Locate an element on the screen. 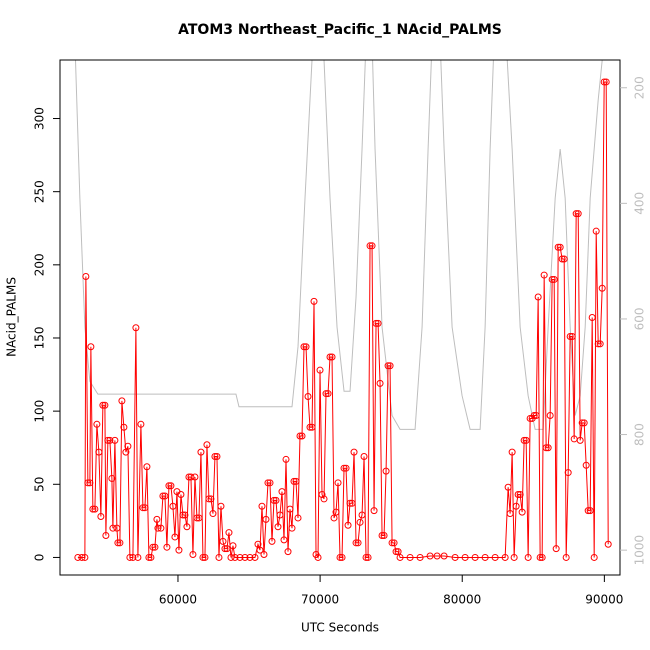 Image resolution: width=650 pixels, height=650 pixels. y-tick-label: 100 is located at coordinates (40, 411).